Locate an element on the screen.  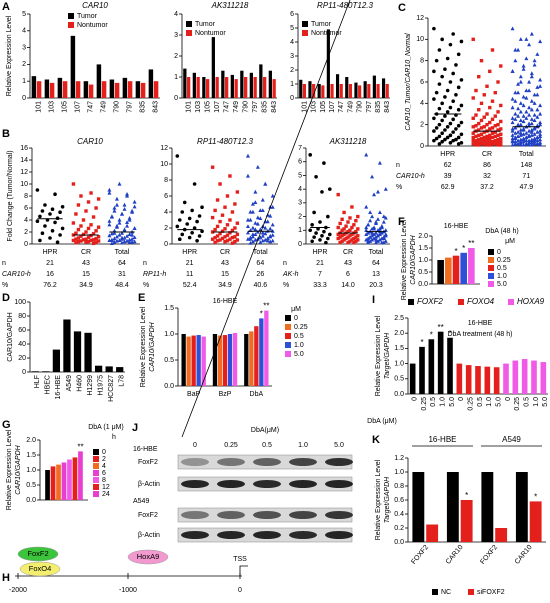
annotation: DbA treatment (48 h) is located at coordinates (480, 334).